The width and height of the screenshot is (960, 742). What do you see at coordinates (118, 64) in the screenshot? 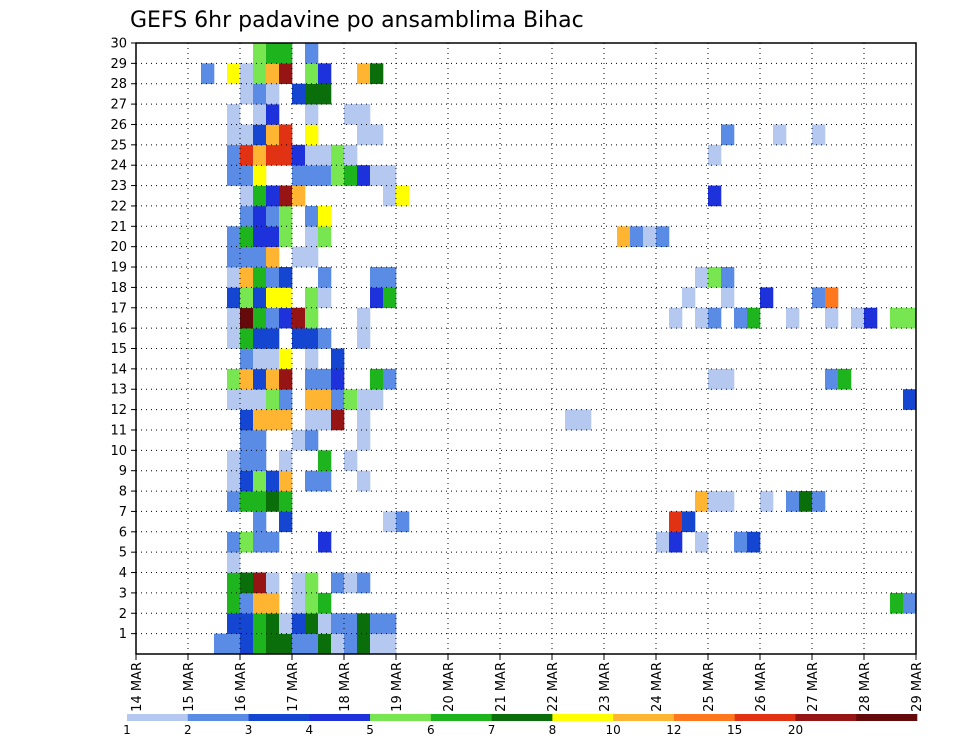
I see `y-tick-label: 29` at bounding box center [118, 64].